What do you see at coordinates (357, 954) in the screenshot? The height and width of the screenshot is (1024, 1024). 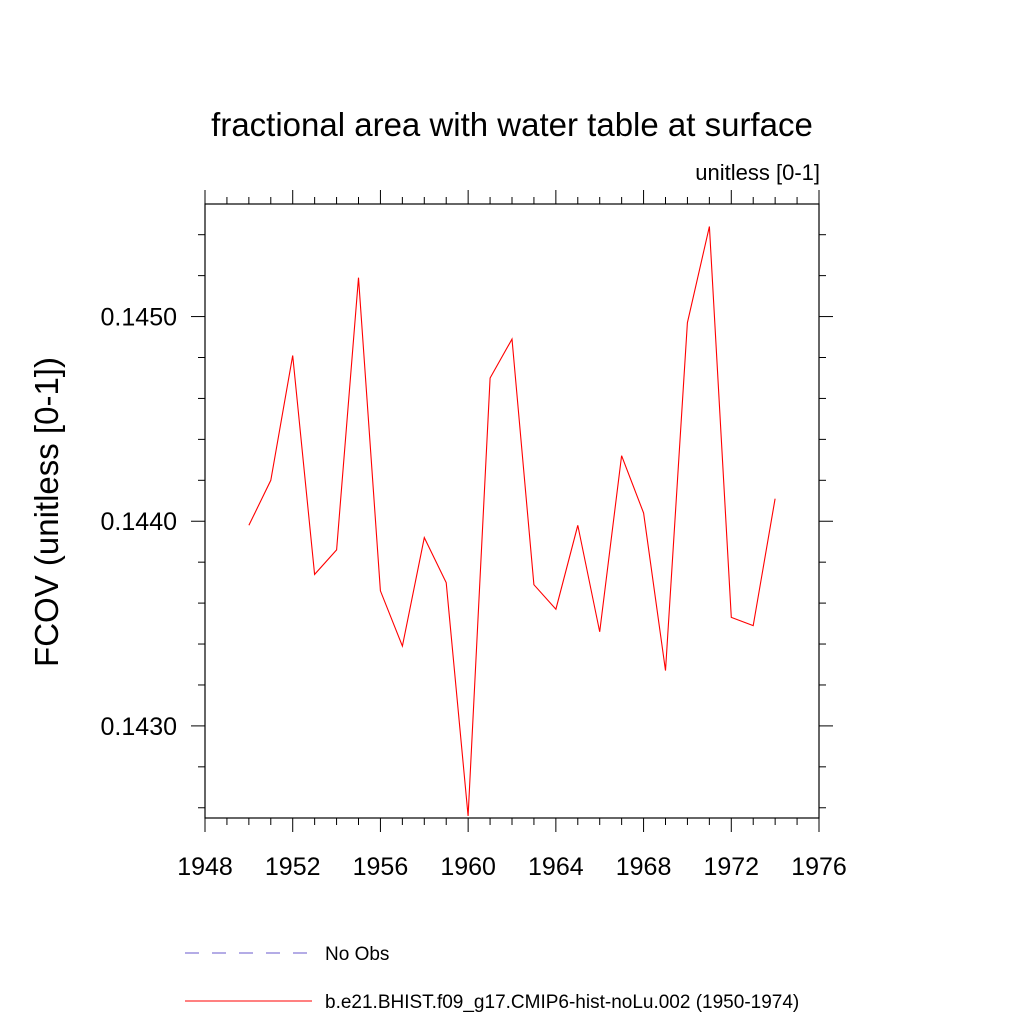 I see `legend-label-no-obs: No Obs` at bounding box center [357, 954].